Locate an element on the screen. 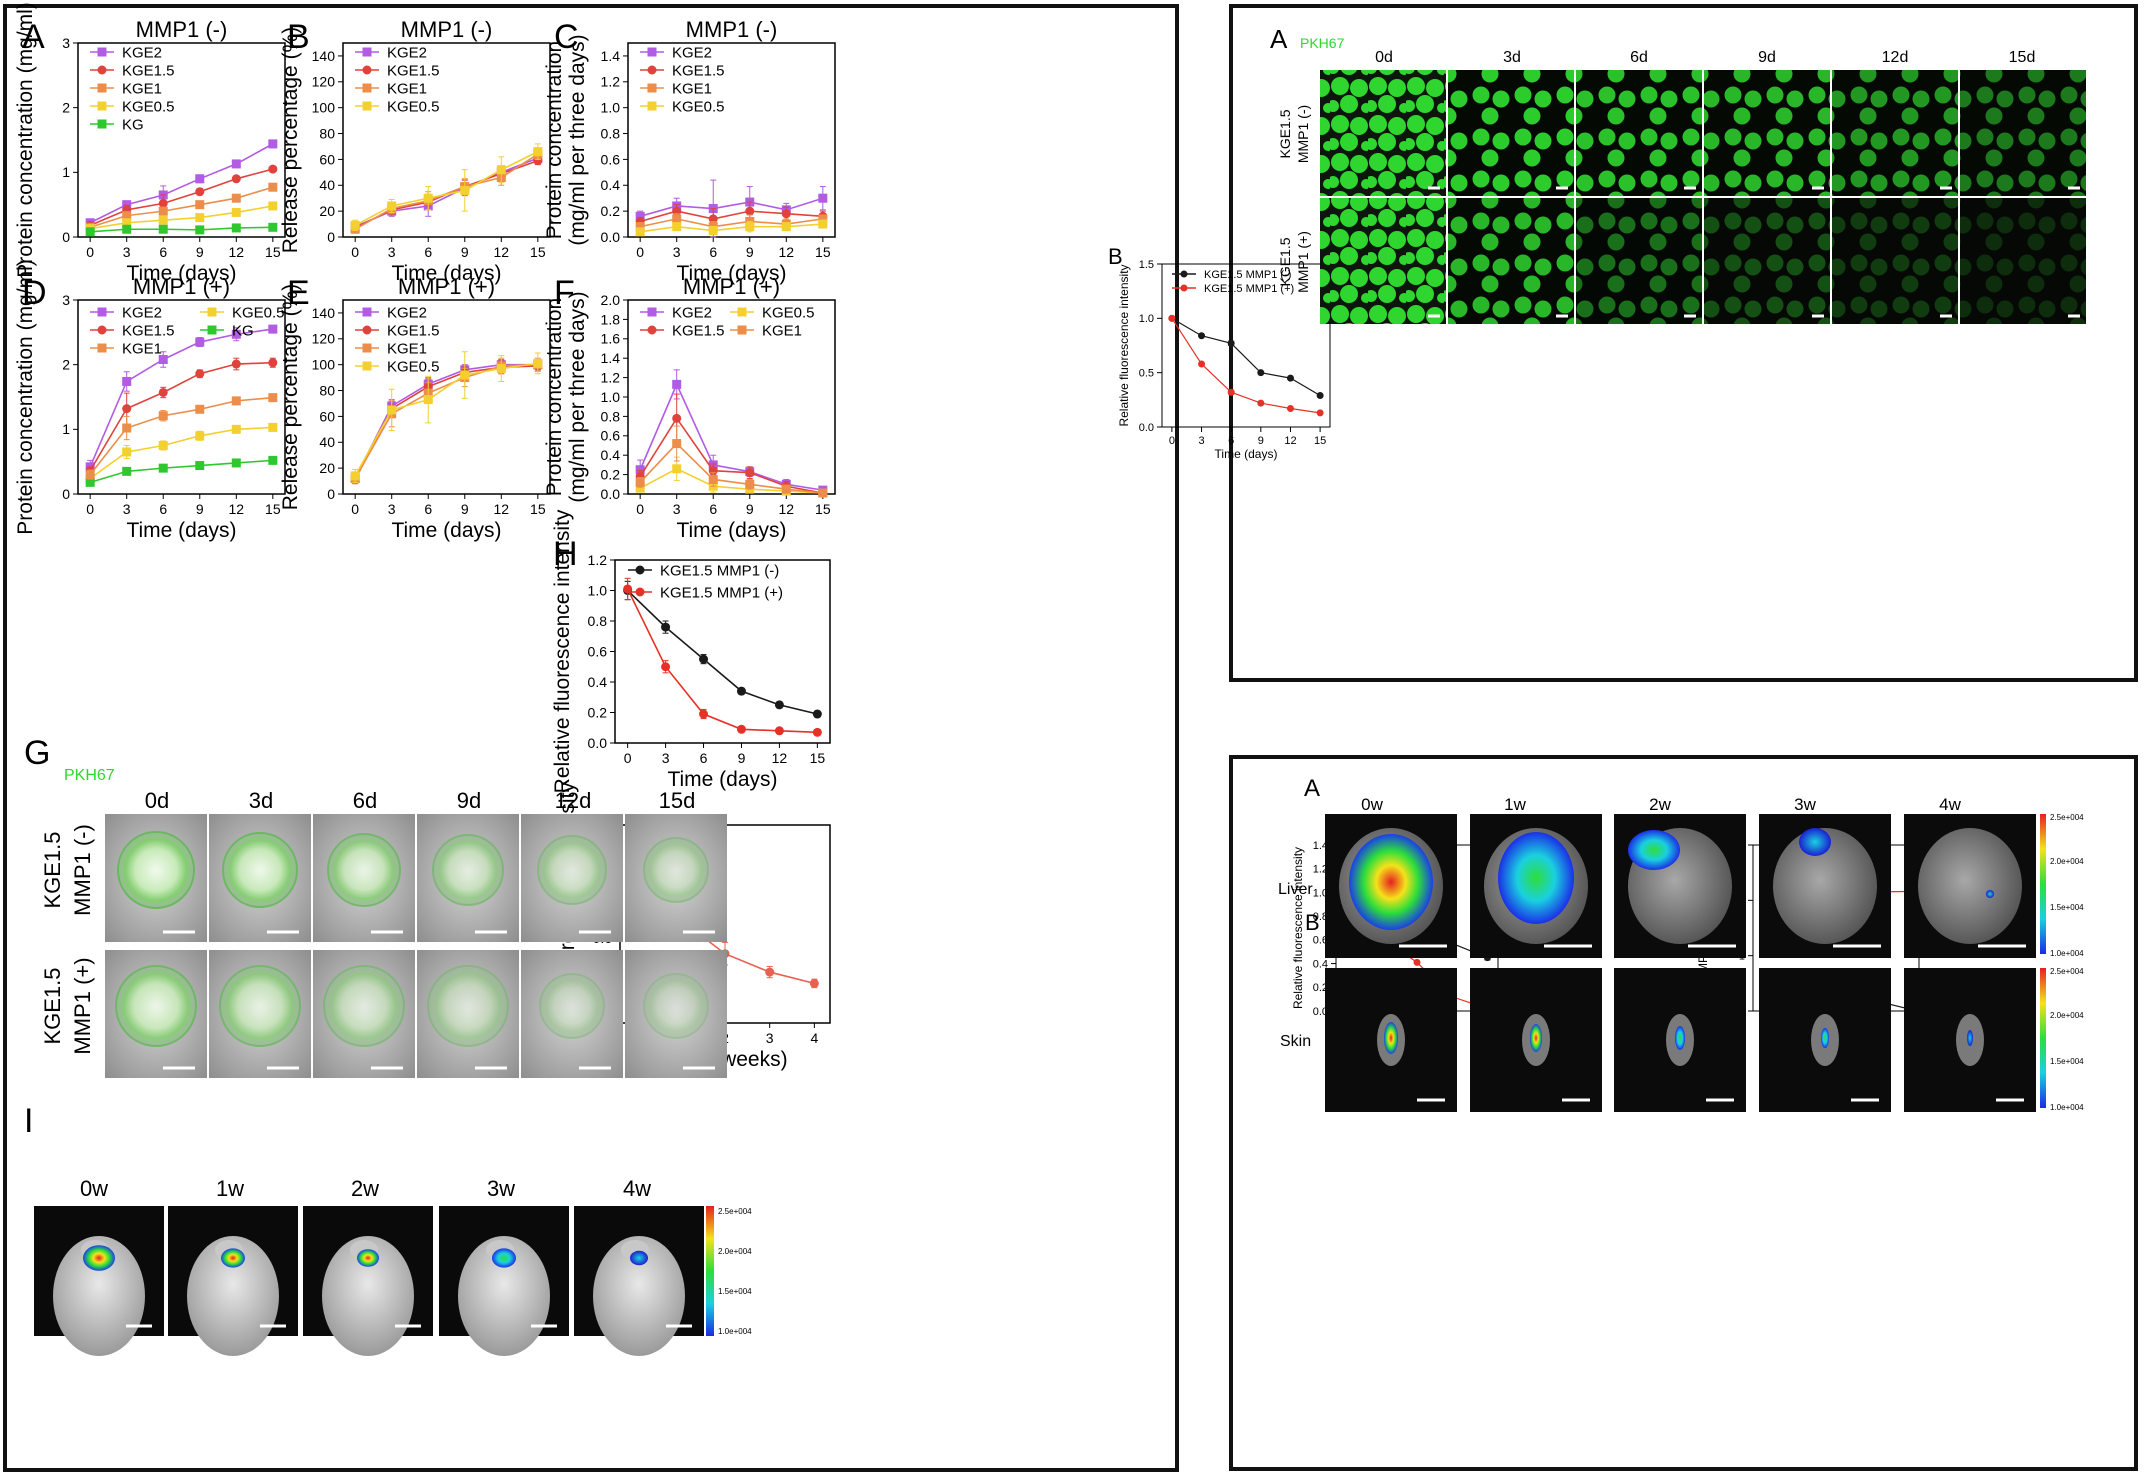 The height and width of the screenshot is (1480, 2144). y-tick-label: 100 is located at coordinates (324, 365).